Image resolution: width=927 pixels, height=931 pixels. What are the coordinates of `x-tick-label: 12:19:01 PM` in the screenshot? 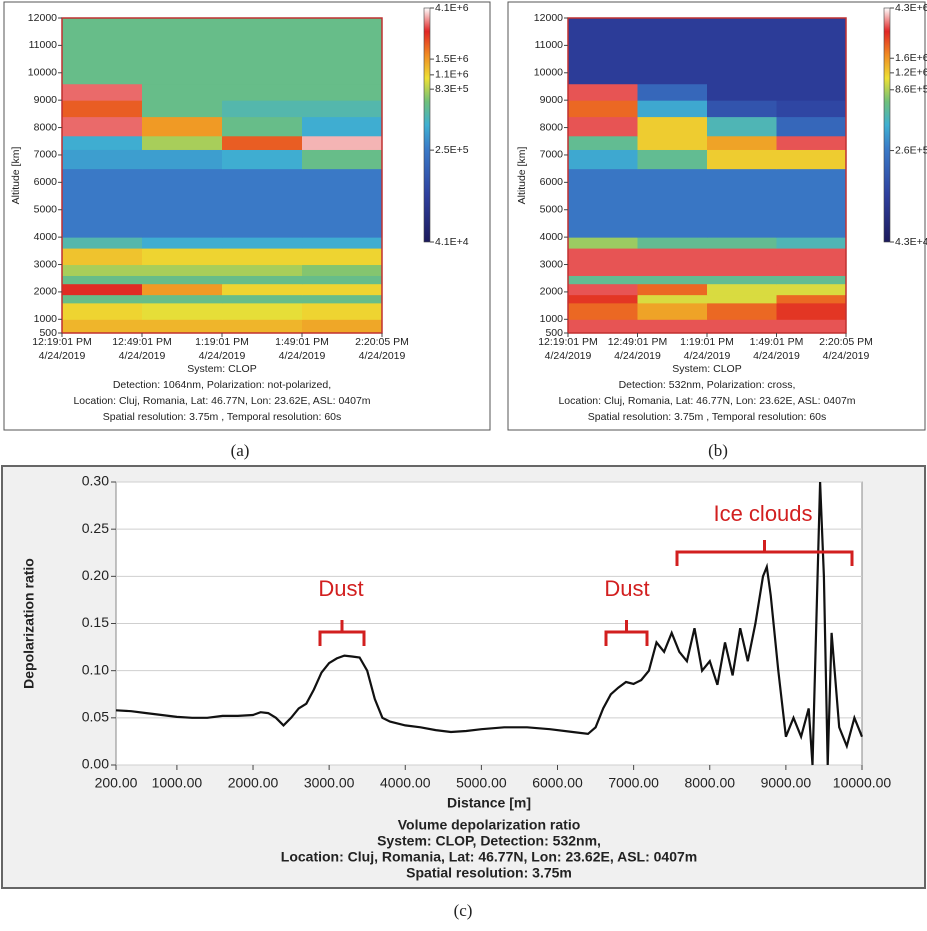 It's located at (62, 342).